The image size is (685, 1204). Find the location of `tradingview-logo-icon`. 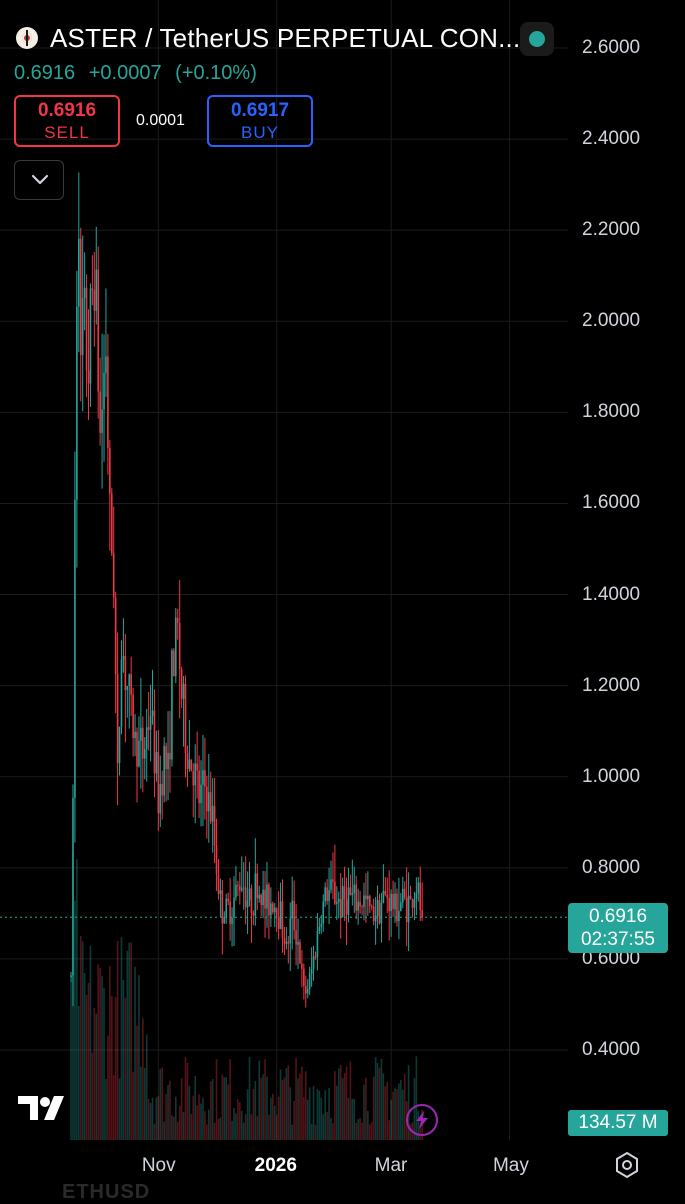

tradingview-logo-icon is located at coordinates (44, 1108).